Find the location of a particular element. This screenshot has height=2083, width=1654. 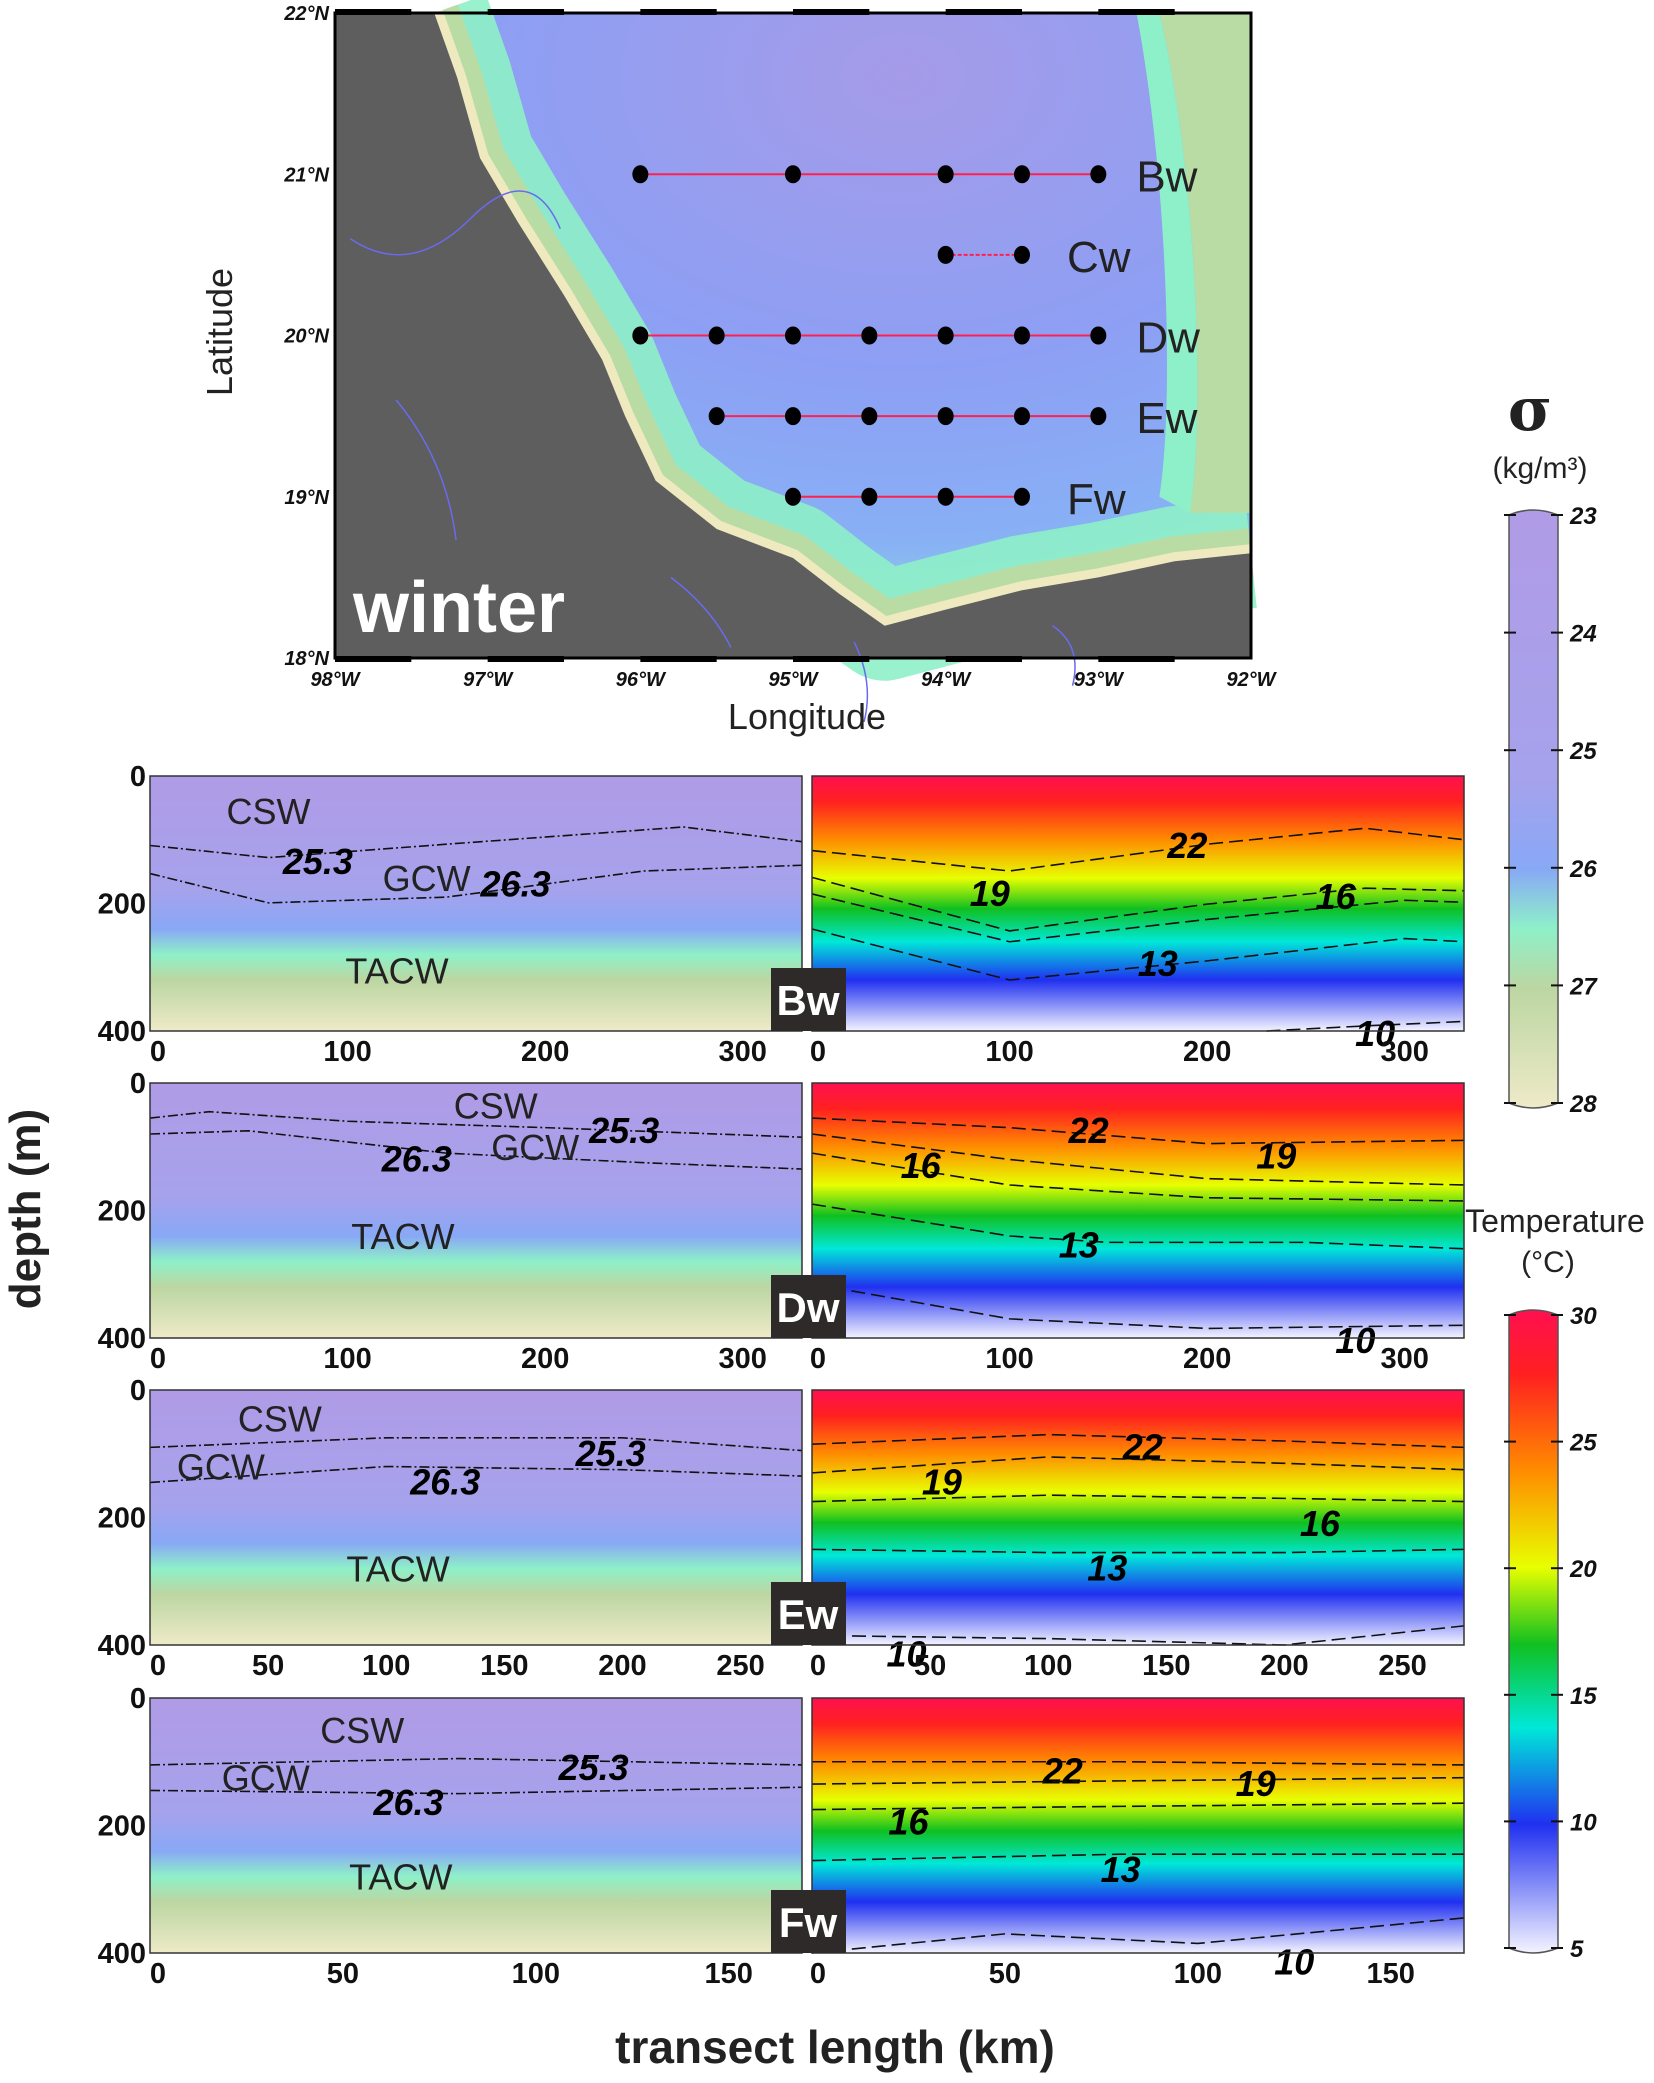

transect-name: Bw is located at coordinates (808, 1000).